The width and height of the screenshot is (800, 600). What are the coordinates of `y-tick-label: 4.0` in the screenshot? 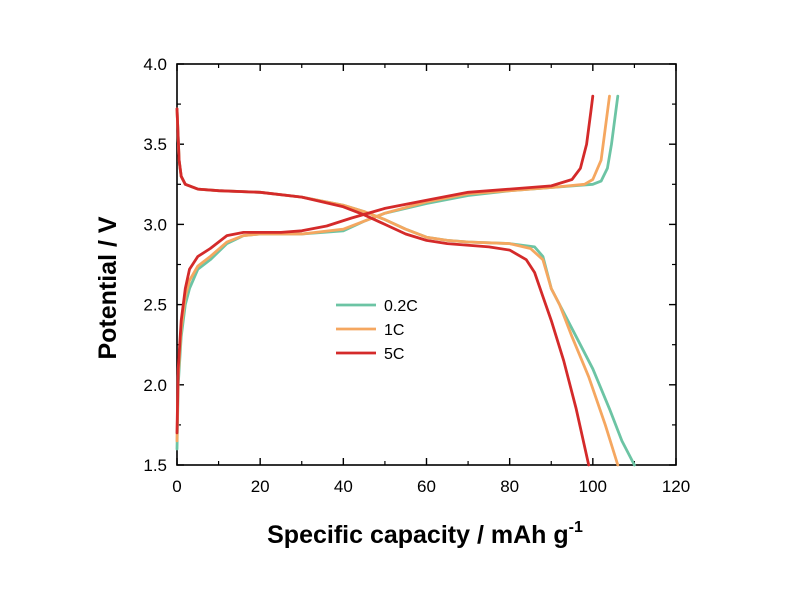 It's located at (155, 64).